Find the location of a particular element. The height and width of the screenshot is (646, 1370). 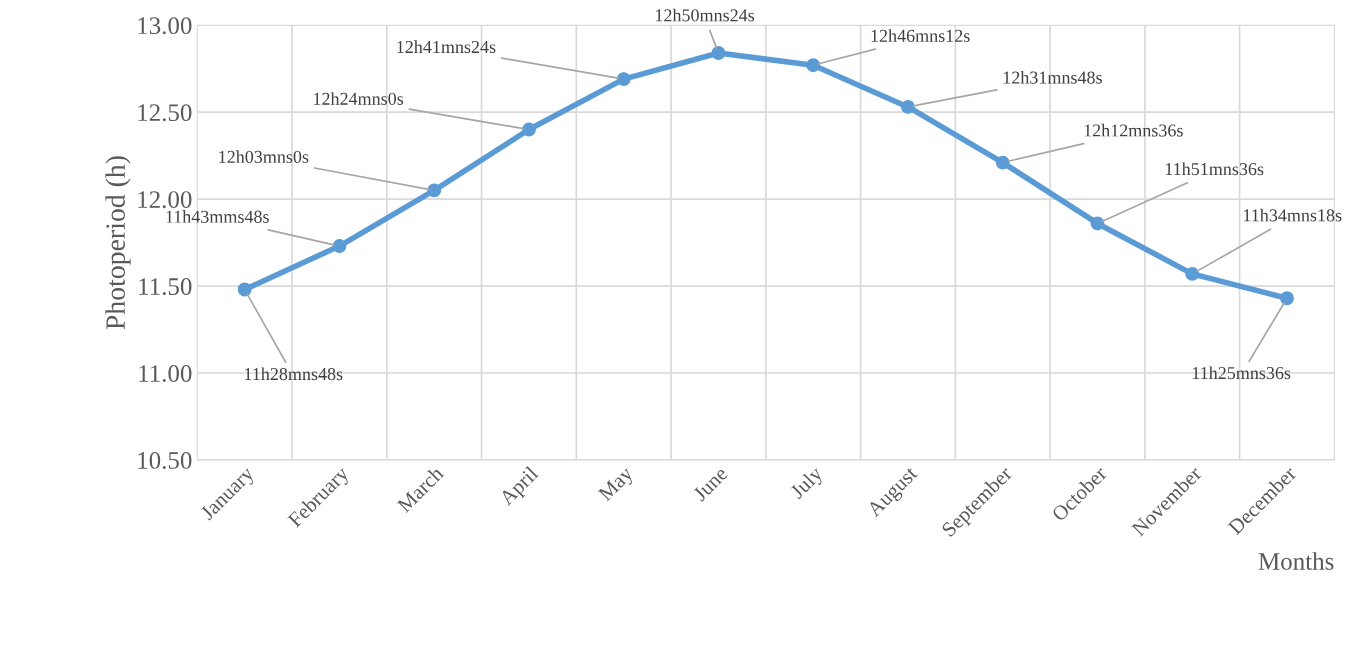

y-tick-label: 12.00 is located at coordinates (165, 200).